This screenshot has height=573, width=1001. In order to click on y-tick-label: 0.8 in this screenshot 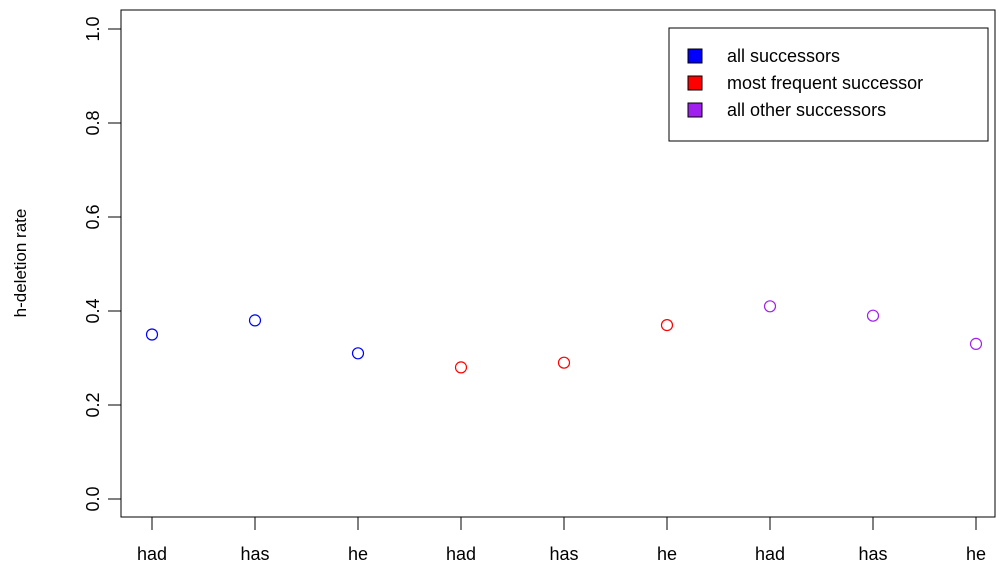, I will do `click(93, 122)`.